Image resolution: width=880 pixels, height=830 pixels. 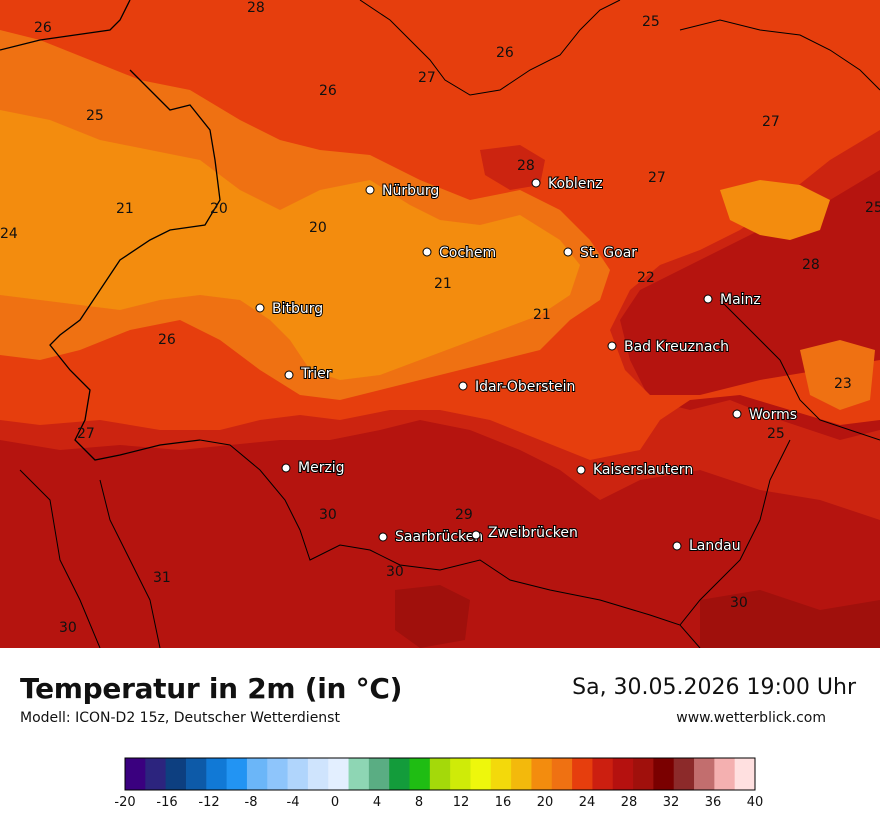 I want to click on city-nuerburg: Nürburg, so click(x=402, y=191).